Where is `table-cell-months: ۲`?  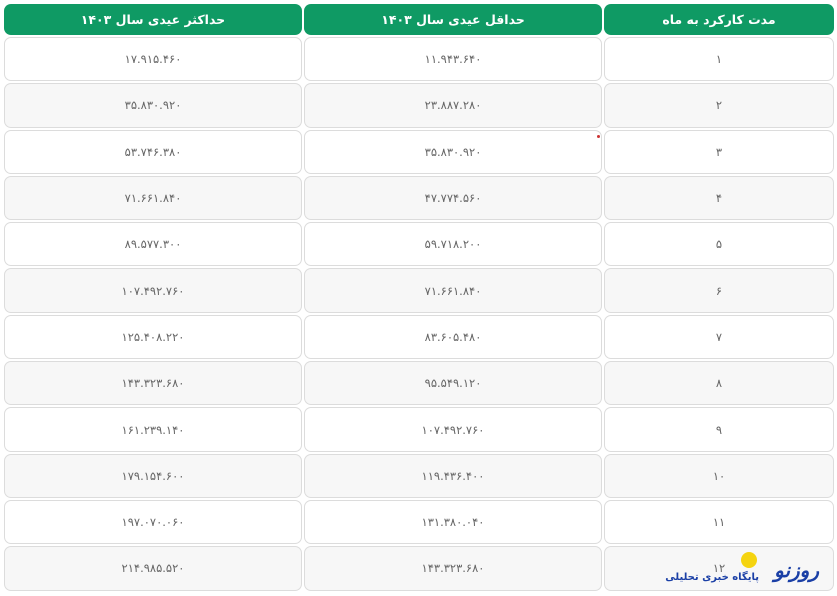 table-cell-months: ۲ is located at coordinates (719, 105).